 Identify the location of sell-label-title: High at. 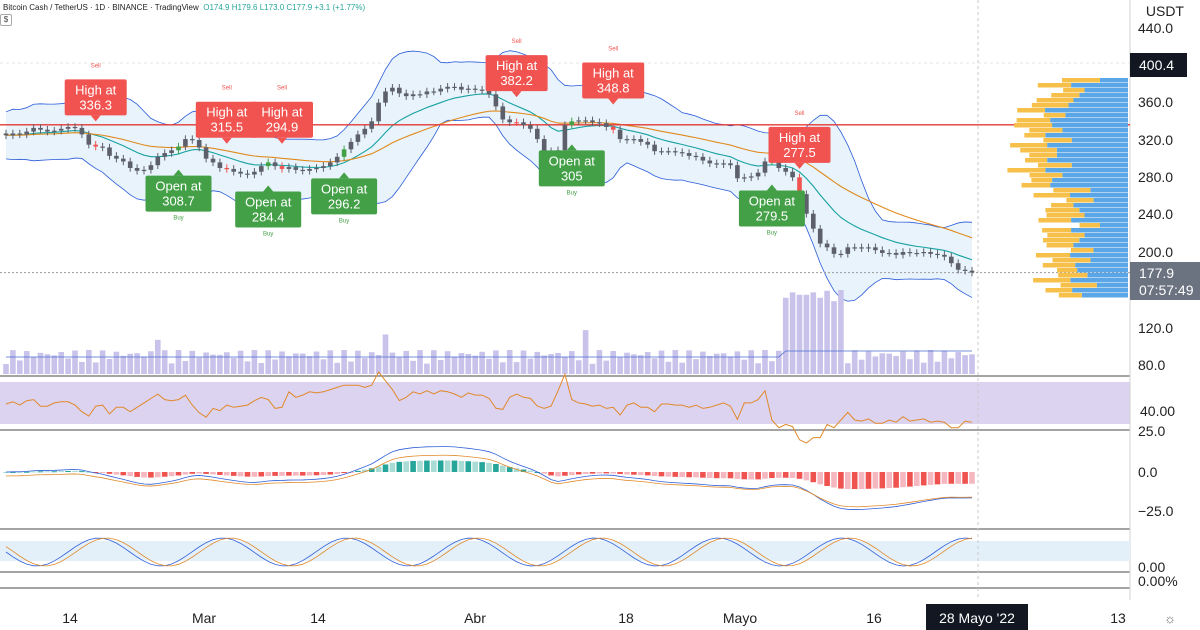
(227, 112).